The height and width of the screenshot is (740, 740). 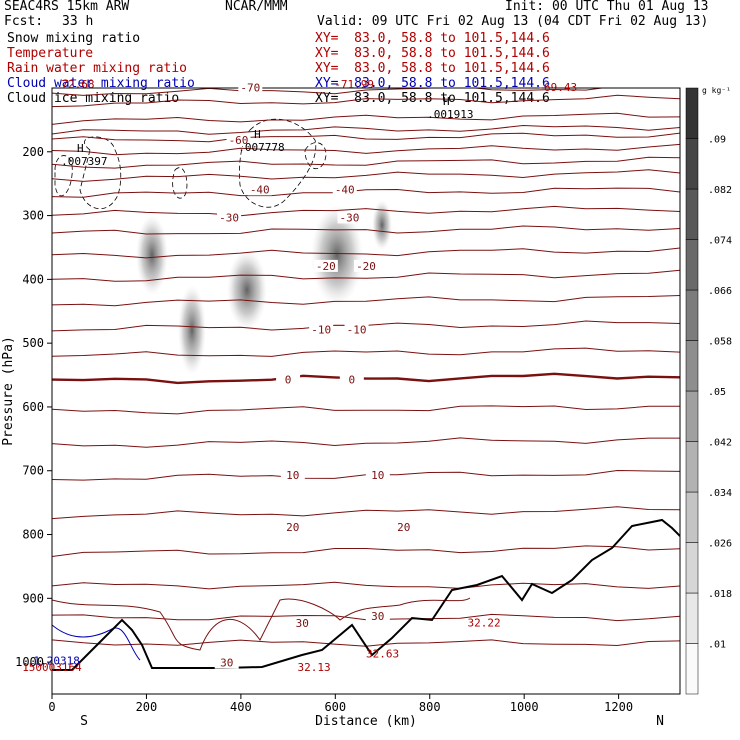 I want to click on y-tick-label-6: 800, so click(x=33, y=535).